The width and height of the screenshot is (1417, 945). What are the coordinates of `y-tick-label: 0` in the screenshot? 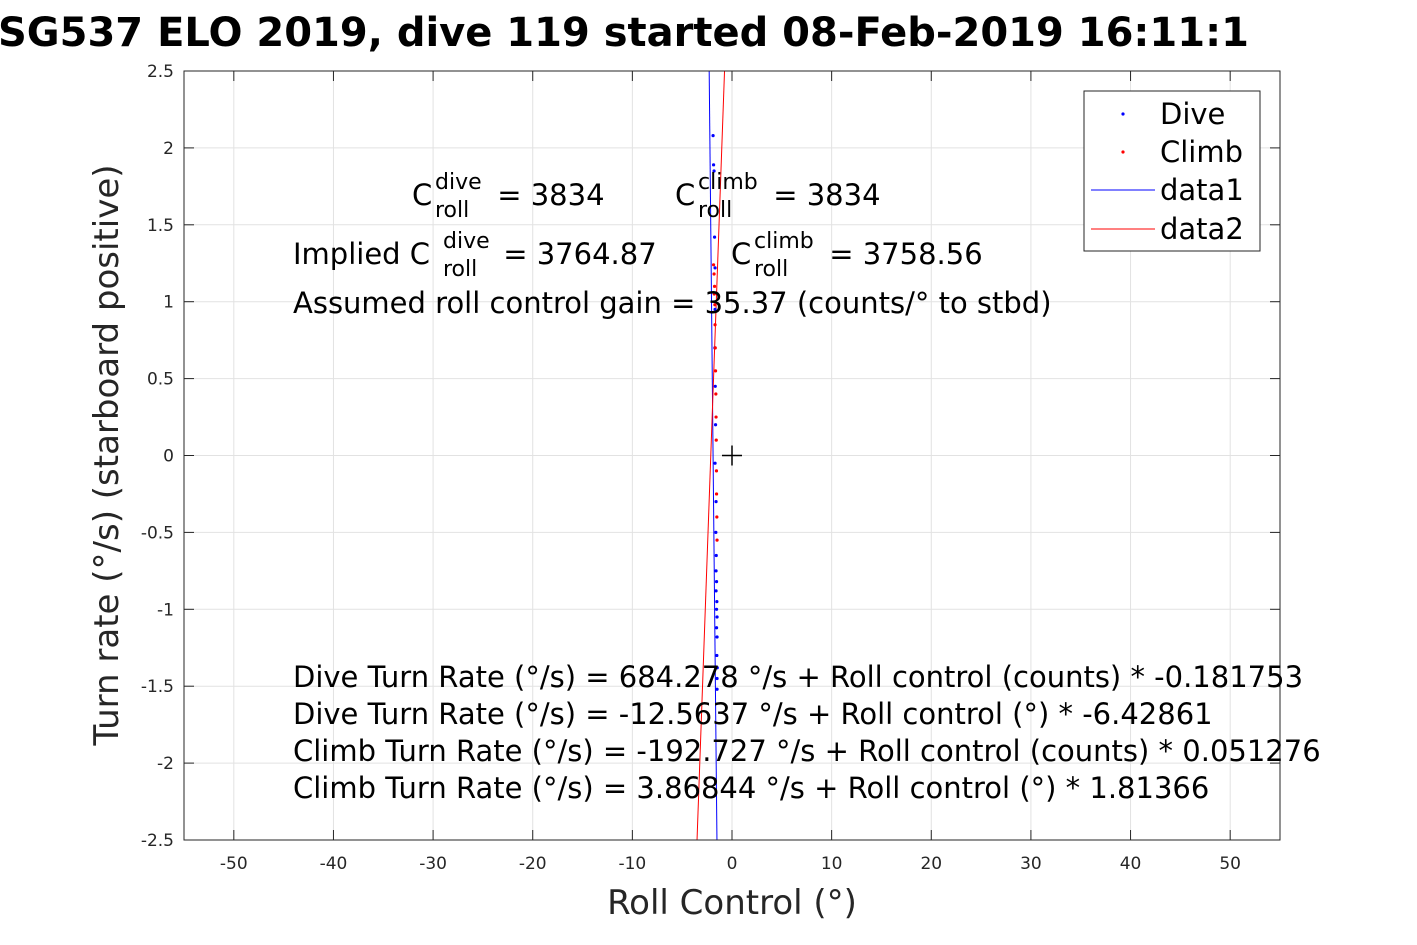 It's located at (168, 457).